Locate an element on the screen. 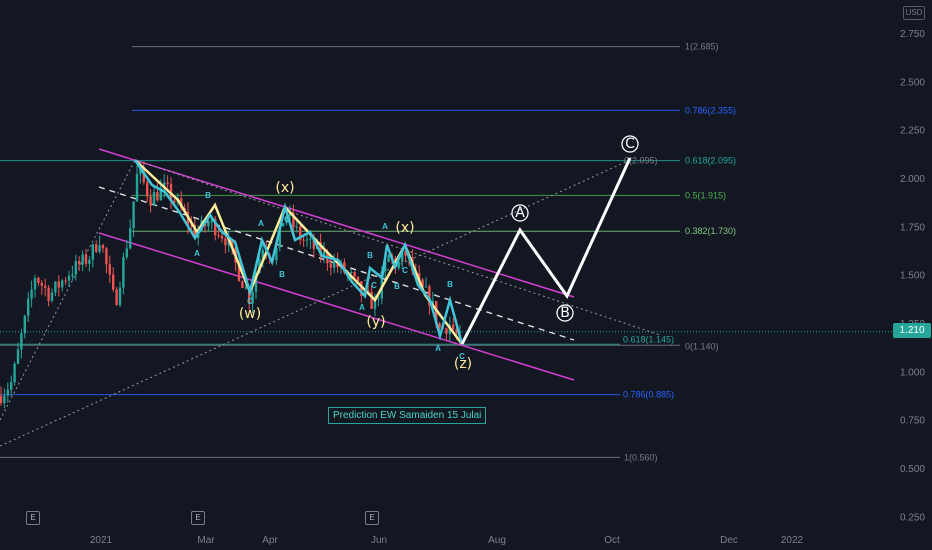 The image size is (932, 550). prediction-label-circle is located at coordinates (630, 144).